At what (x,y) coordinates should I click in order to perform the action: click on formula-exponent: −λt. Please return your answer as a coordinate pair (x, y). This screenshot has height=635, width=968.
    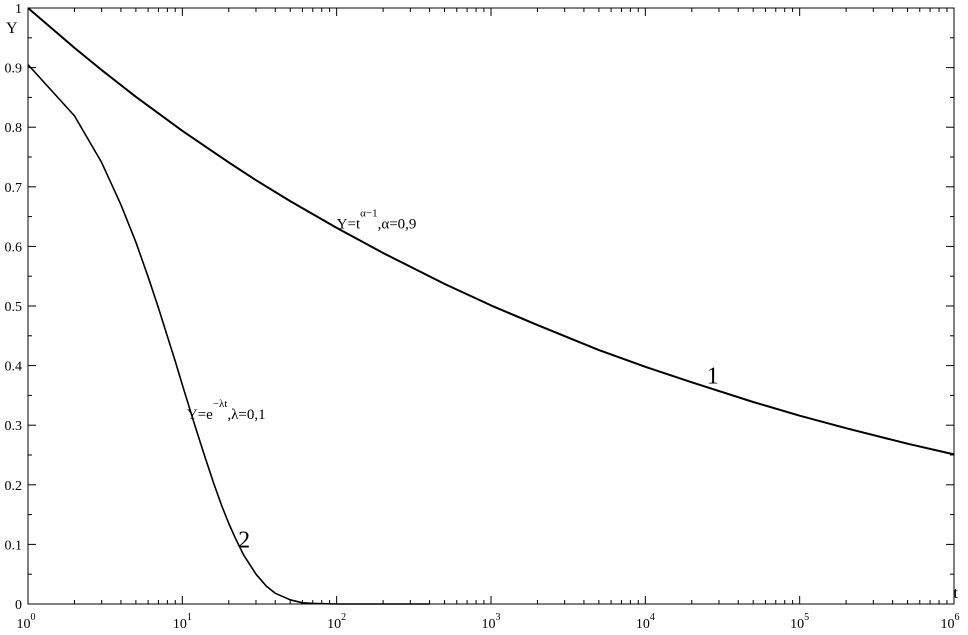
    Looking at the image, I should click on (220, 404).